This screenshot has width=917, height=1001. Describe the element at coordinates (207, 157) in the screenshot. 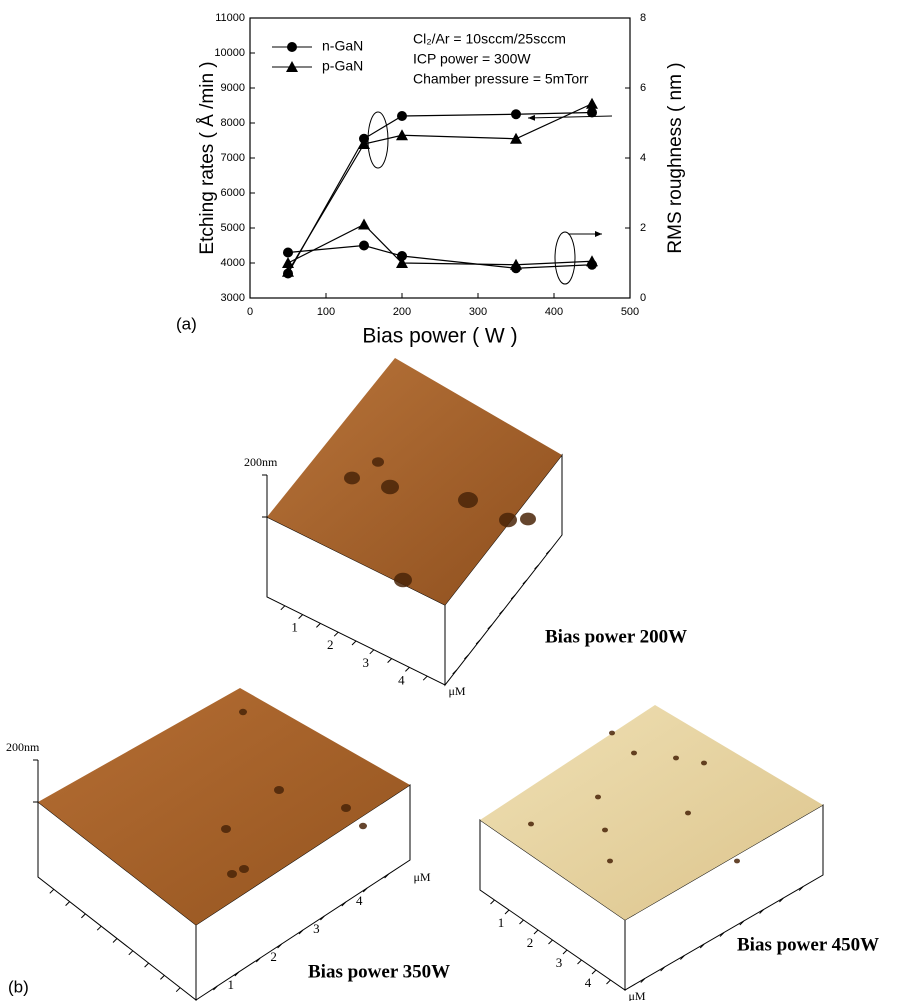

I see `y-axis-label: Etching rates ( Å /min )` at that location.